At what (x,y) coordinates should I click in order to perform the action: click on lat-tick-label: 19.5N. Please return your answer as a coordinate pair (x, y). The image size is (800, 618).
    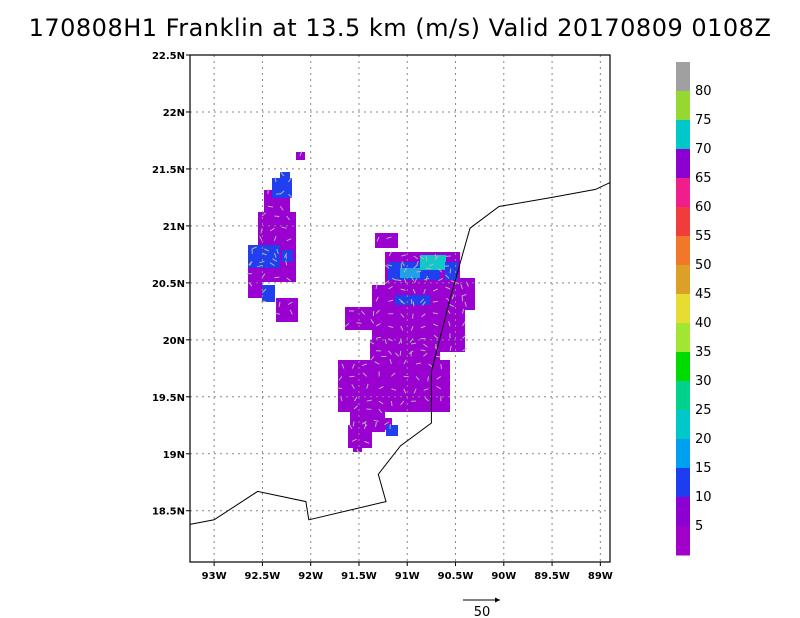
    Looking at the image, I should click on (168, 398).